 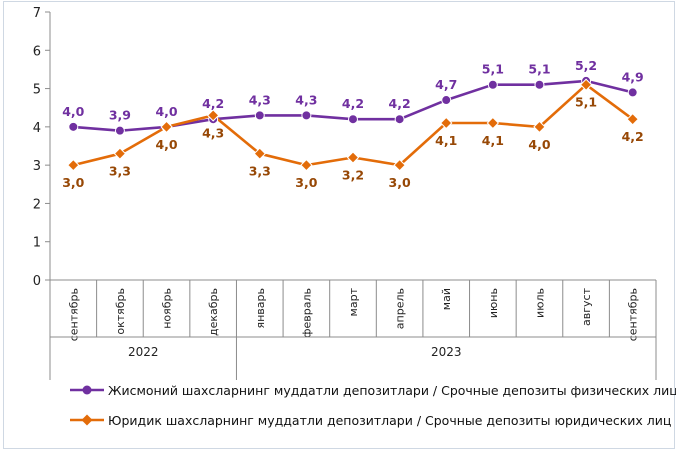 I want to click on y-tick-label: 2, so click(x=37, y=204).